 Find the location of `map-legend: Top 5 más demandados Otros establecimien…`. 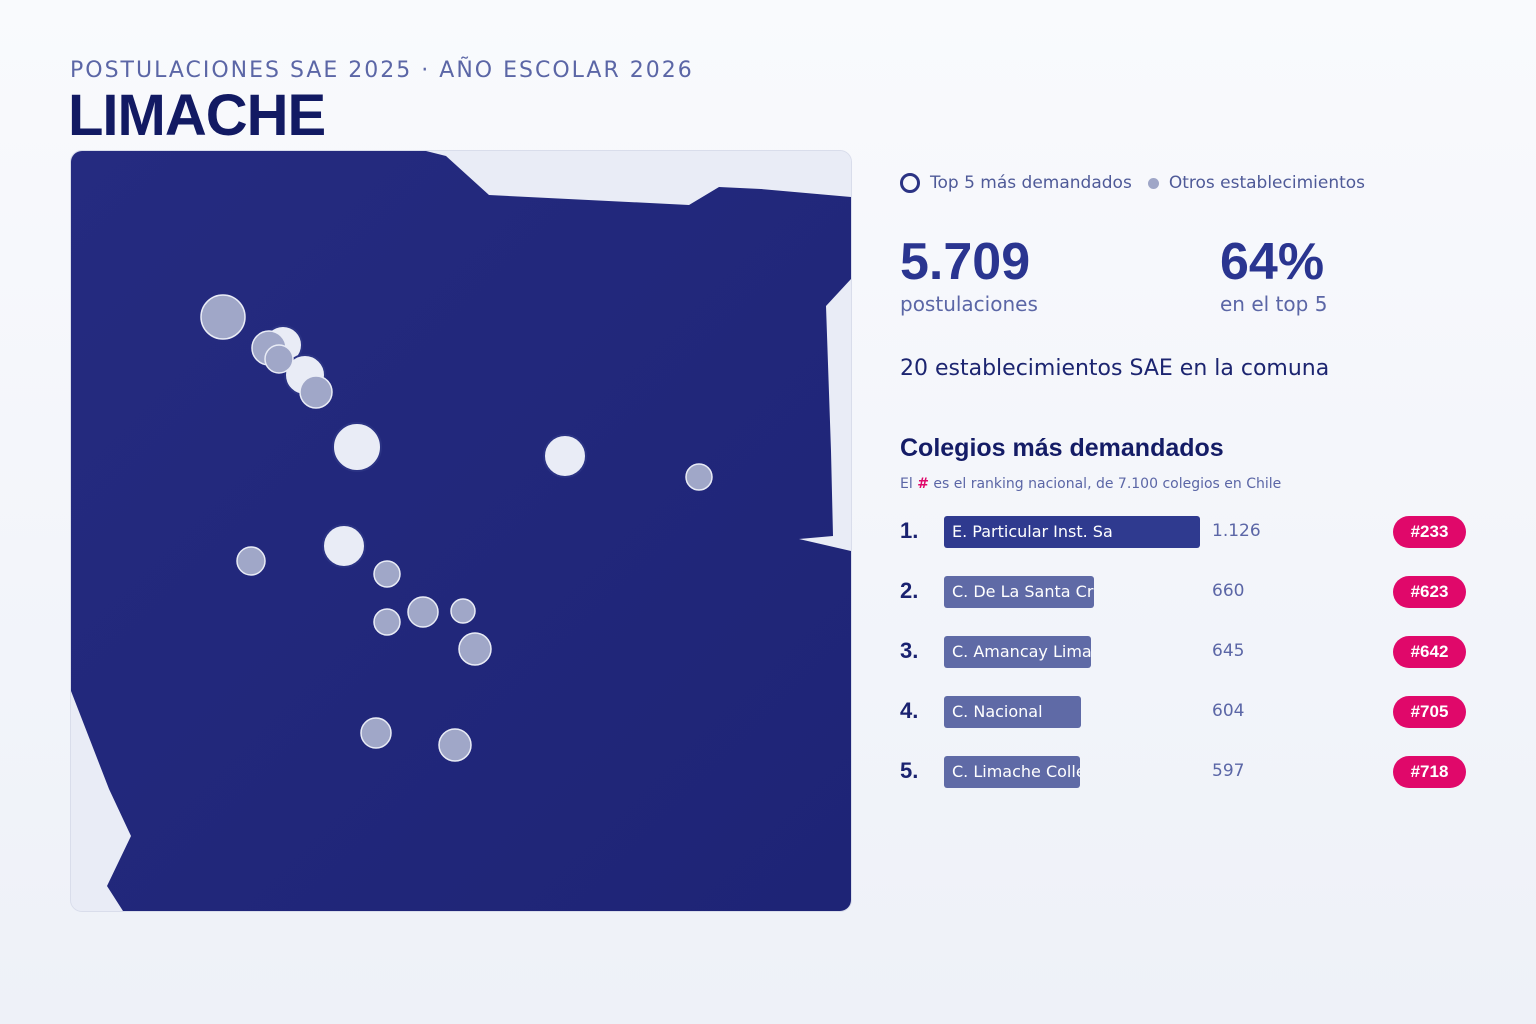

map-legend: Top 5 más demandados Otros establecimien… is located at coordinates (1132, 183).